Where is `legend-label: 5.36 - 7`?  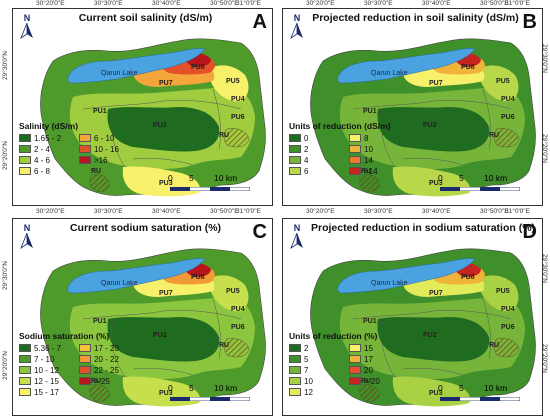 legend-label: 5.36 - 7 is located at coordinates (48, 348).